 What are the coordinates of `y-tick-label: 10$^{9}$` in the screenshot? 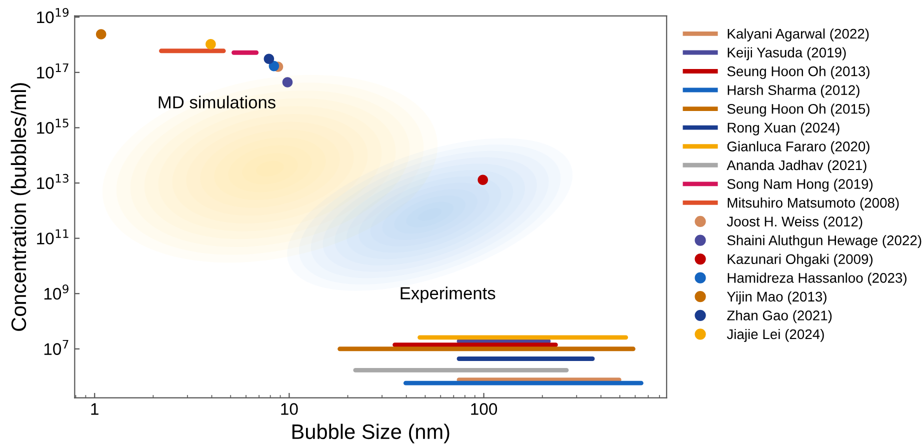 It's located at (56, 292).